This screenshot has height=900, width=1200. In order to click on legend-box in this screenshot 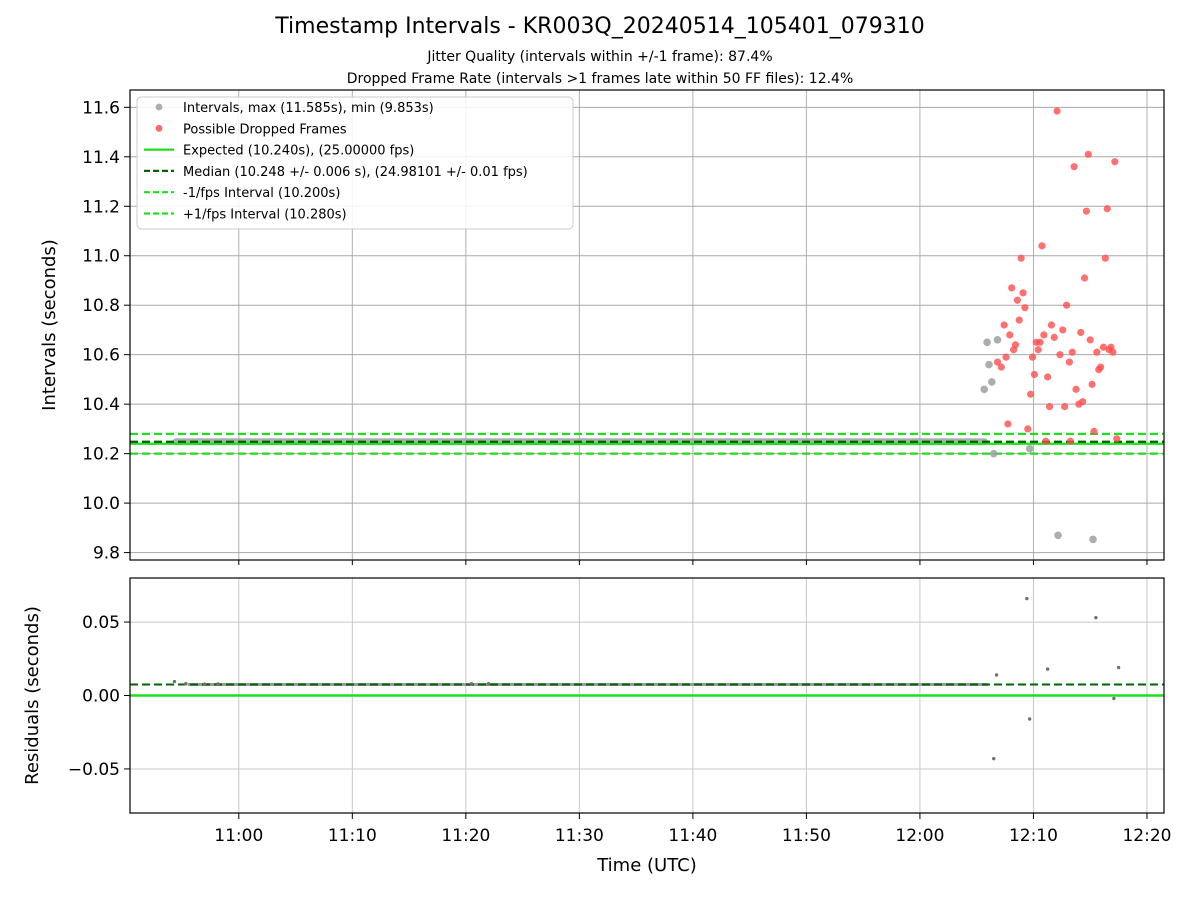, I will do `click(355, 163)`.